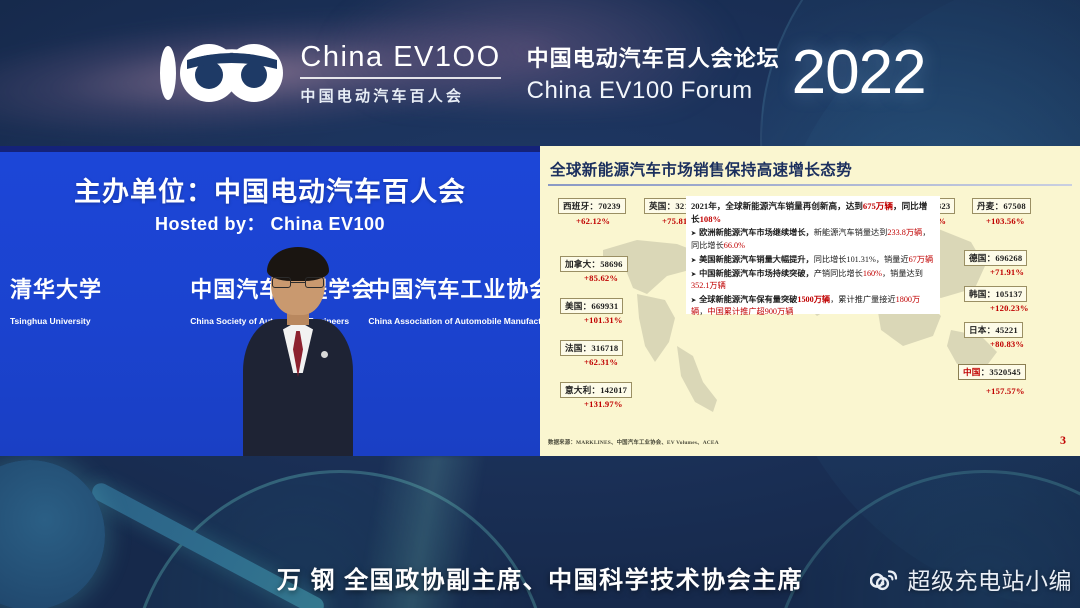 The width and height of the screenshot is (1080, 608). What do you see at coordinates (902, 273) in the screenshot?
I see `bullet-part: ，销量达到` at bounding box center [902, 273].